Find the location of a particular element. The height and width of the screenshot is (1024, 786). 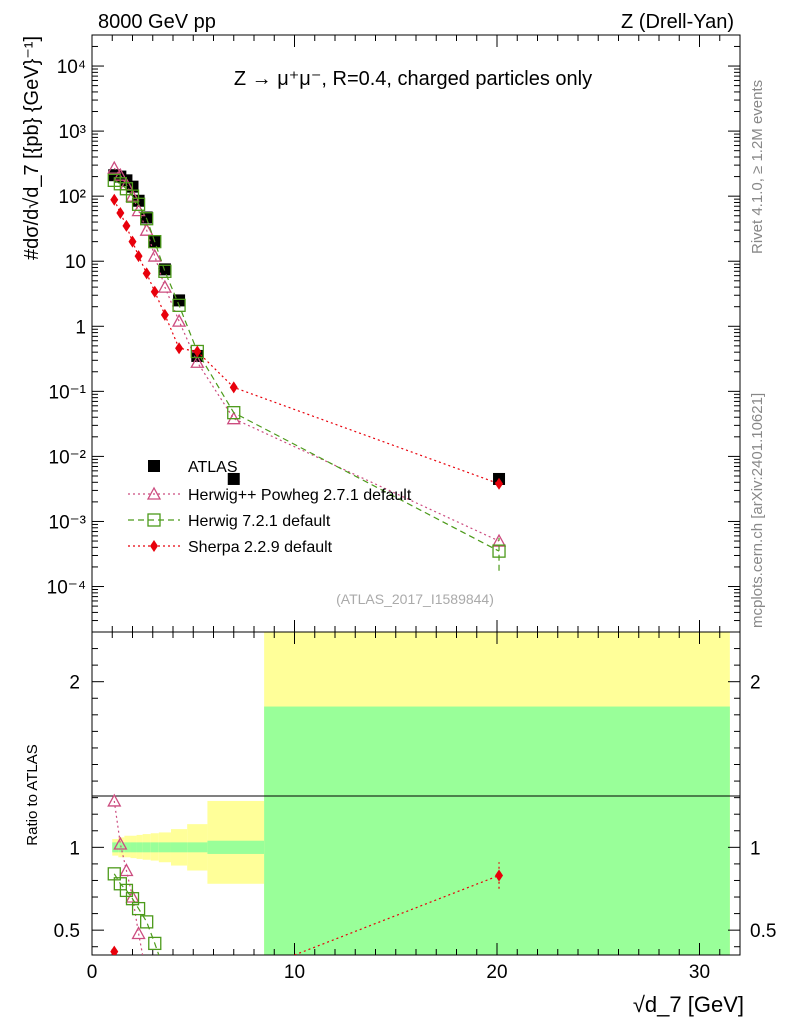

ratio-y-tick-label-right: 1 is located at coordinates (755, 848).